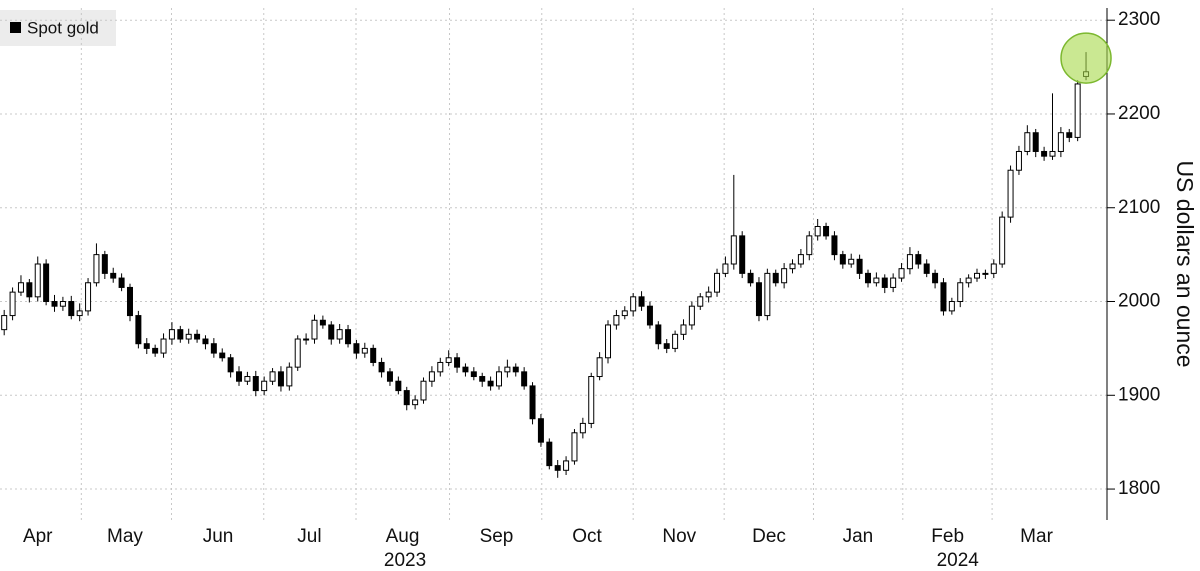 The image size is (1200, 571). I want to click on x-year-label: 2023, so click(405, 560).